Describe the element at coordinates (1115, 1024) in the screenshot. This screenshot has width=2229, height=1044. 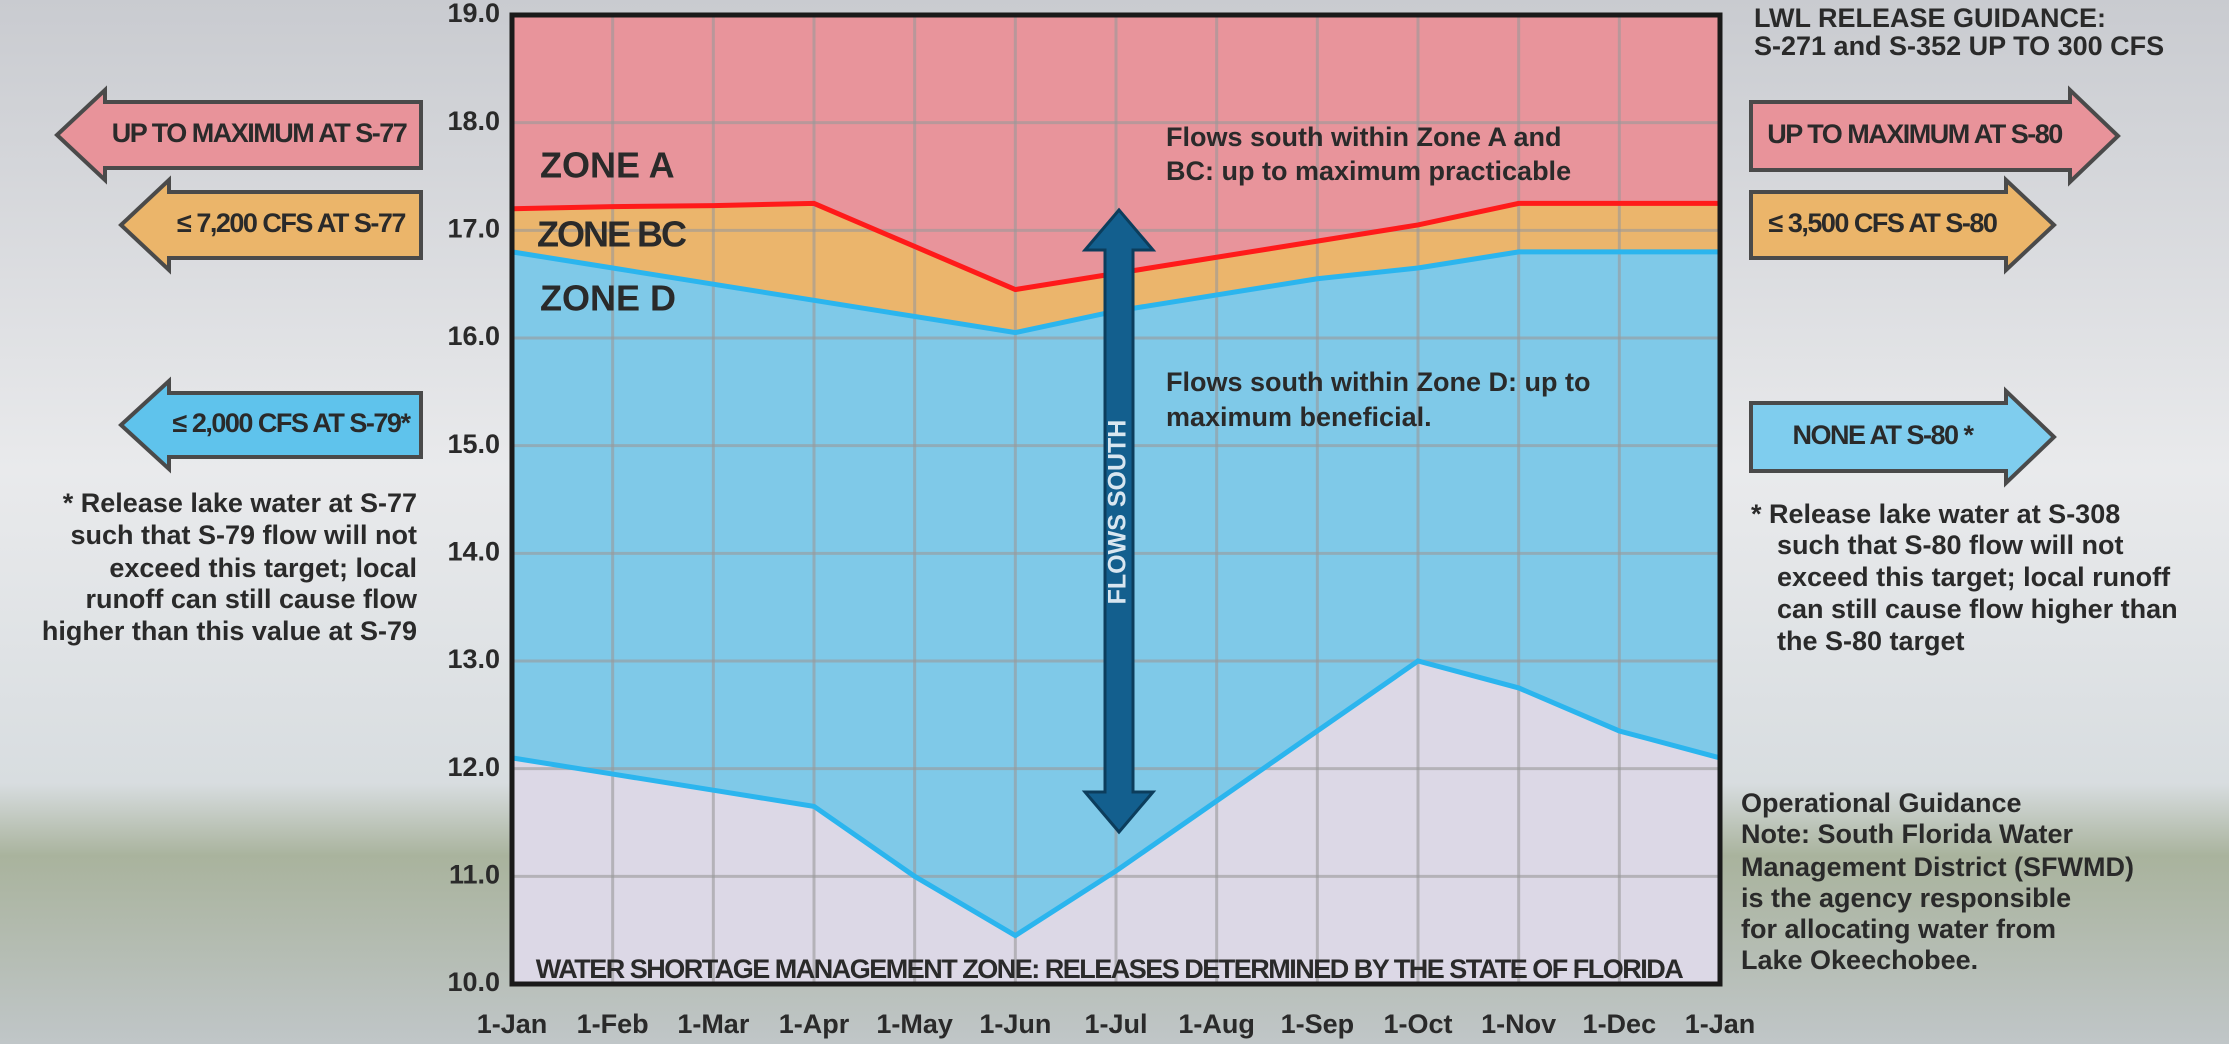
I see `x-tick-label: 1-Jul` at that location.